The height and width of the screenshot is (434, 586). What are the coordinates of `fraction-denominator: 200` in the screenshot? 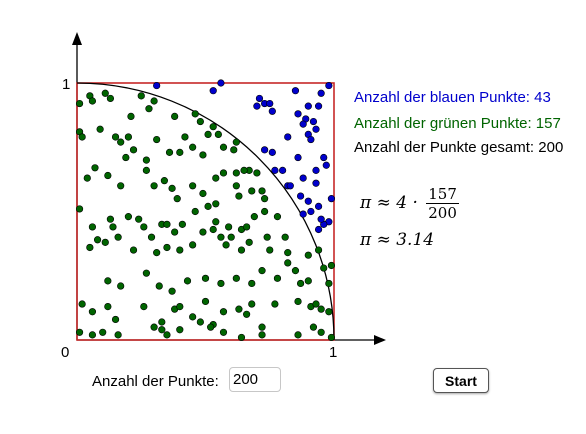 It's located at (442, 213).